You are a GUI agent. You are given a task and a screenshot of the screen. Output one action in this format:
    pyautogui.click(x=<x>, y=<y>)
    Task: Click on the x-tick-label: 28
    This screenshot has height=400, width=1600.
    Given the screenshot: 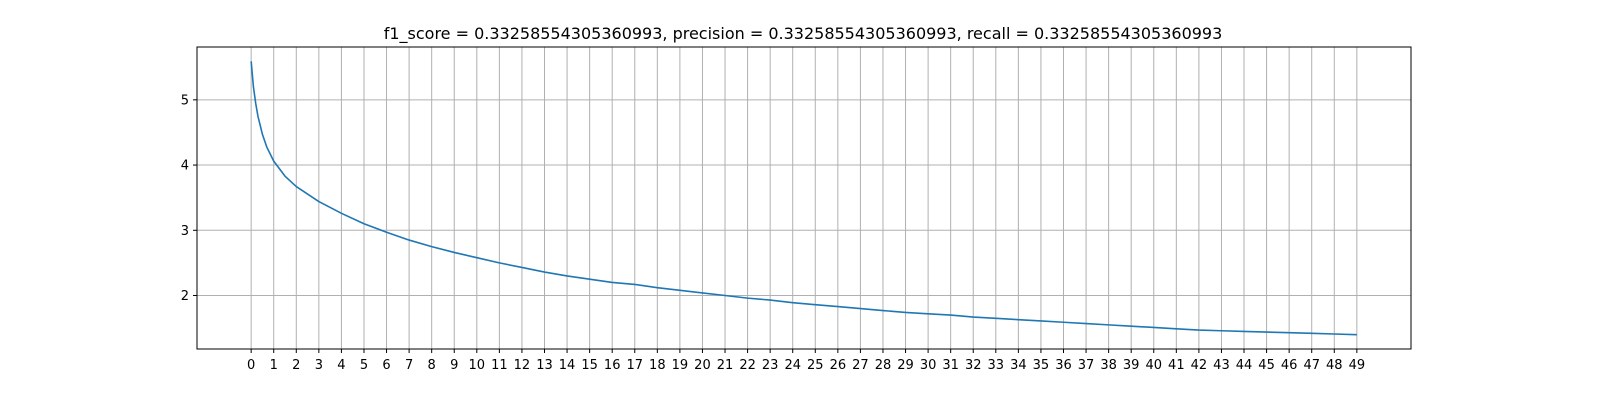 What is the action you would take?
    pyautogui.click(x=883, y=365)
    